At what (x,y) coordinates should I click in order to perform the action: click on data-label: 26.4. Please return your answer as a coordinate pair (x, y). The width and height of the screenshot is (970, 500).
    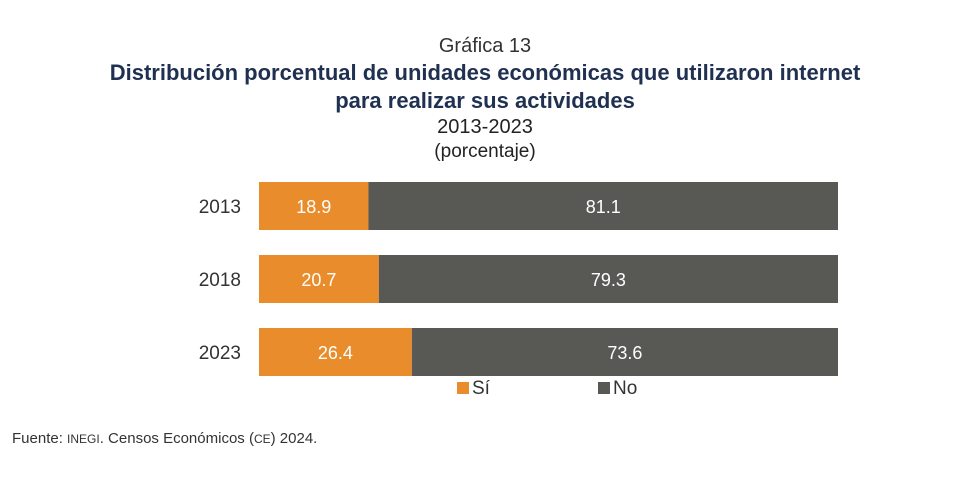
    Looking at the image, I should click on (335, 353).